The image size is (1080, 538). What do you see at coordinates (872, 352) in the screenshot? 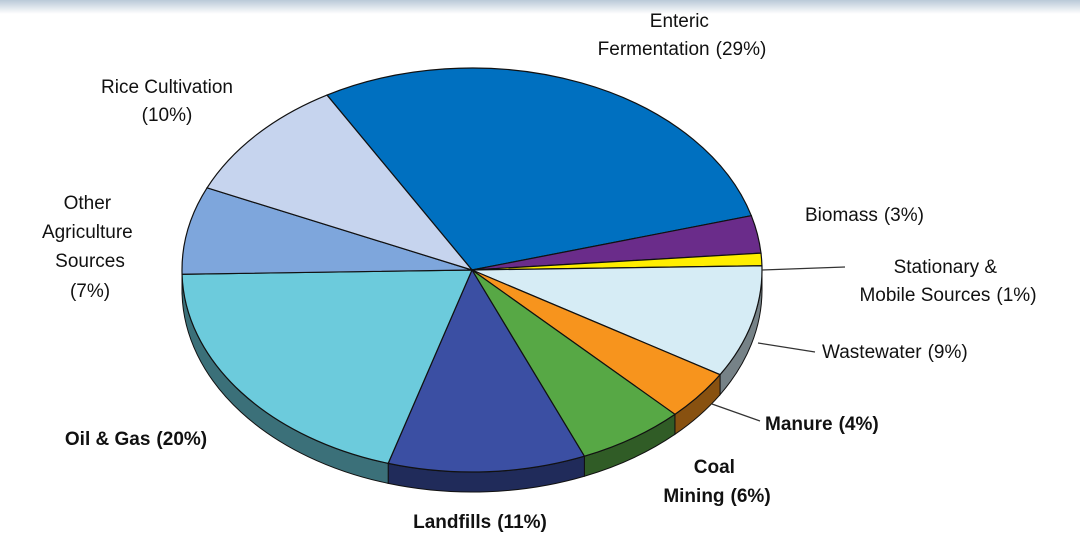
I see `category-label: Wastewater` at bounding box center [872, 352].